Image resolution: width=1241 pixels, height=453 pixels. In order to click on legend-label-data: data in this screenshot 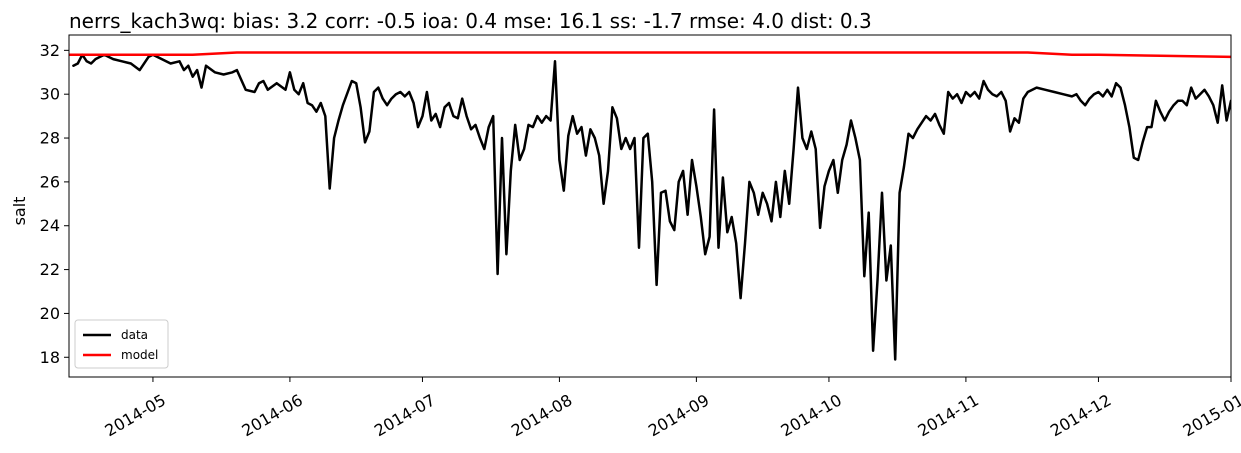, I will do `click(134, 335)`.